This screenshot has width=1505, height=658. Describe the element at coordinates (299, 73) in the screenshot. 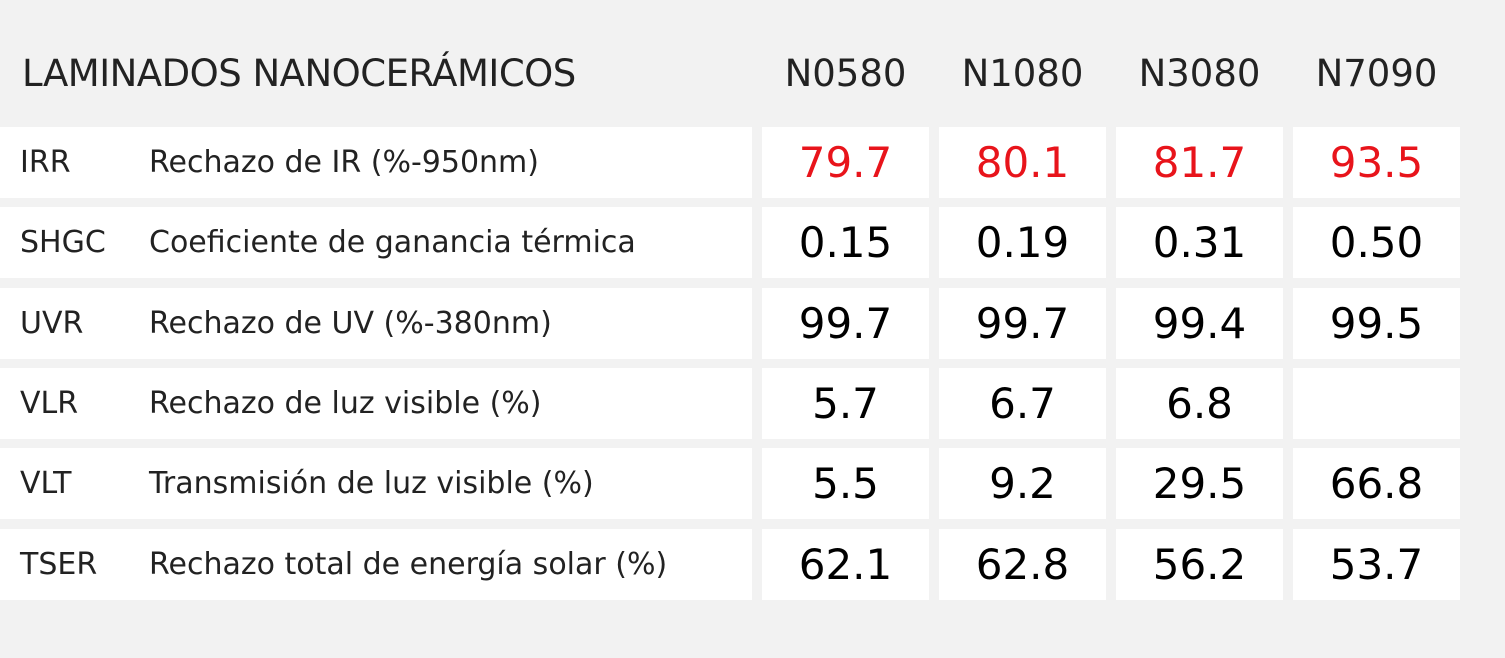

I see `table-title: LAMINADOS NANOCERÁMICOS` at that location.